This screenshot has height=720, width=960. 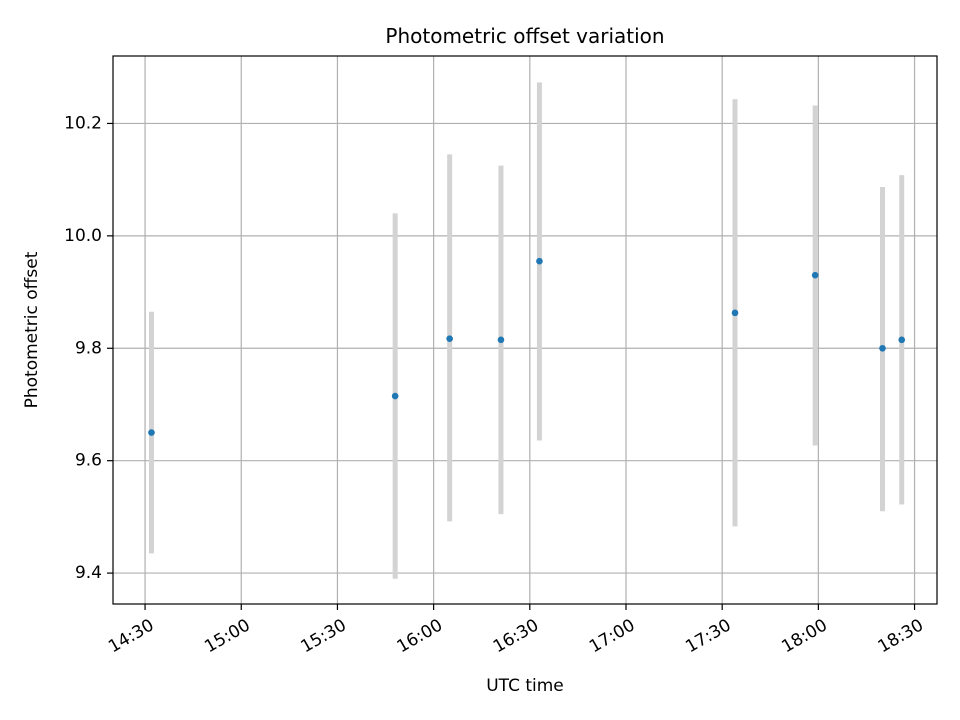 I want to click on y-tick-label: 9.6, so click(x=88, y=461).